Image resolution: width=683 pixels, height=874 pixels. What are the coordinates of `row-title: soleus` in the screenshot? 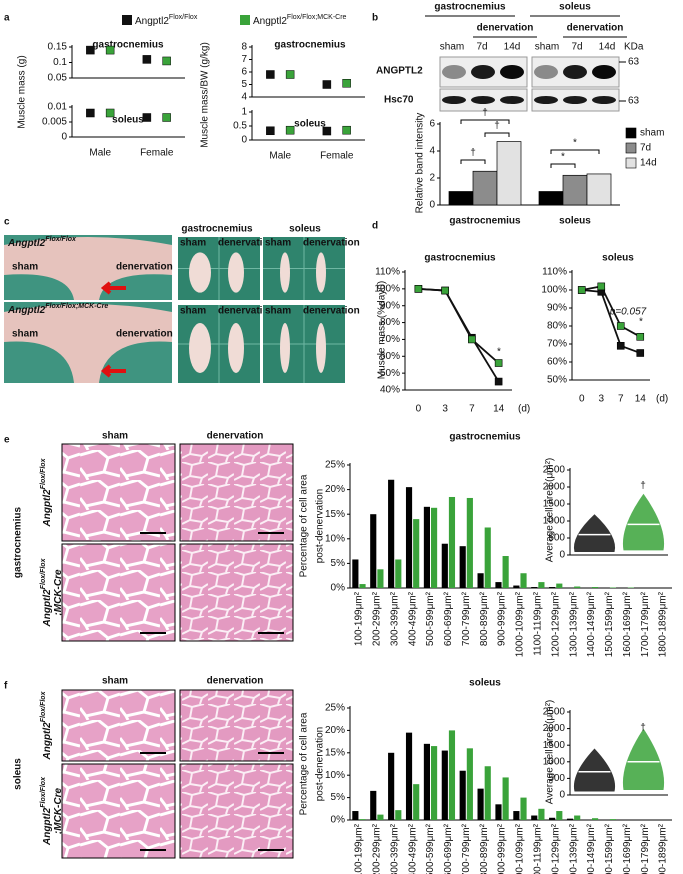 It's located at (18, 774).